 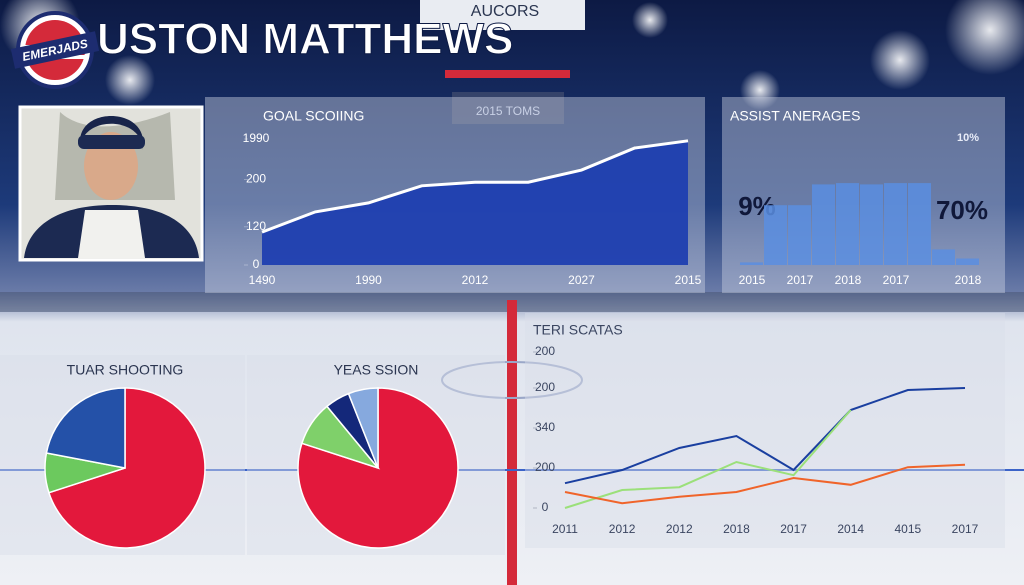 What do you see at coordinates (368, 280) in the screenshot?
I see `x-tick-label: 1990` at bounding box center [368, 280].